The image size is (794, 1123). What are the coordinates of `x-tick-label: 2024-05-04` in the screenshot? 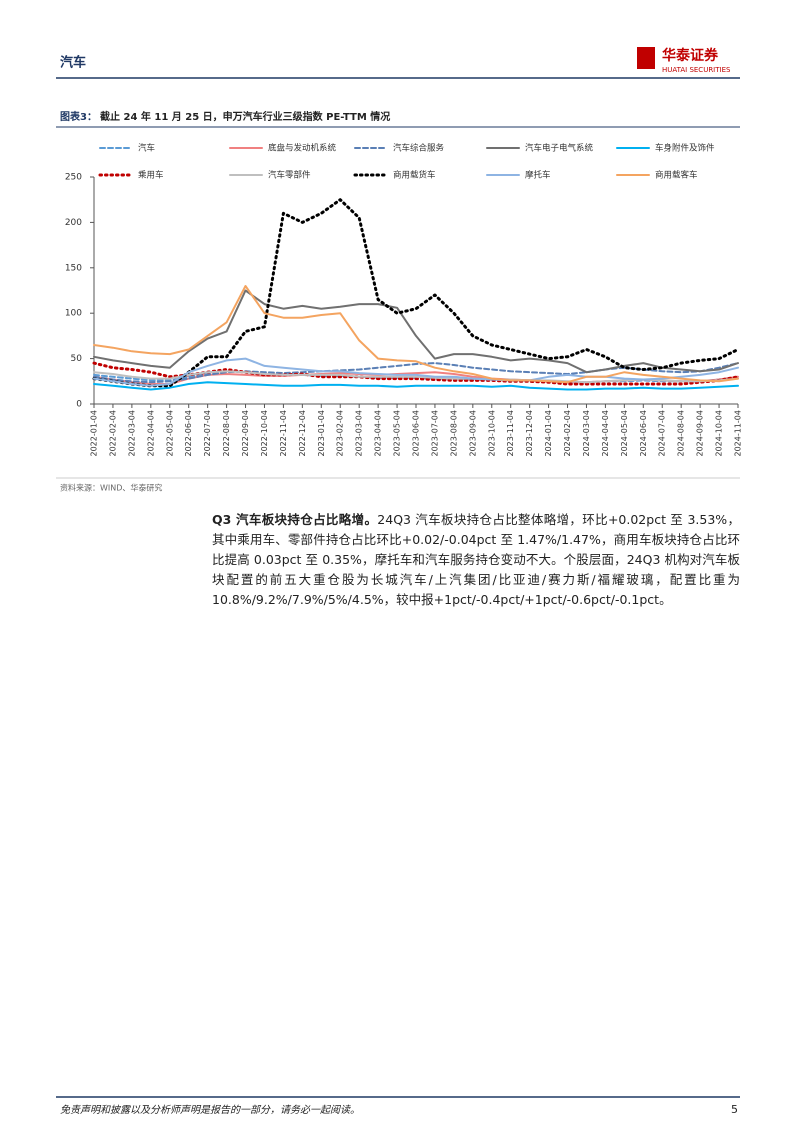 It's located at (624, 433).